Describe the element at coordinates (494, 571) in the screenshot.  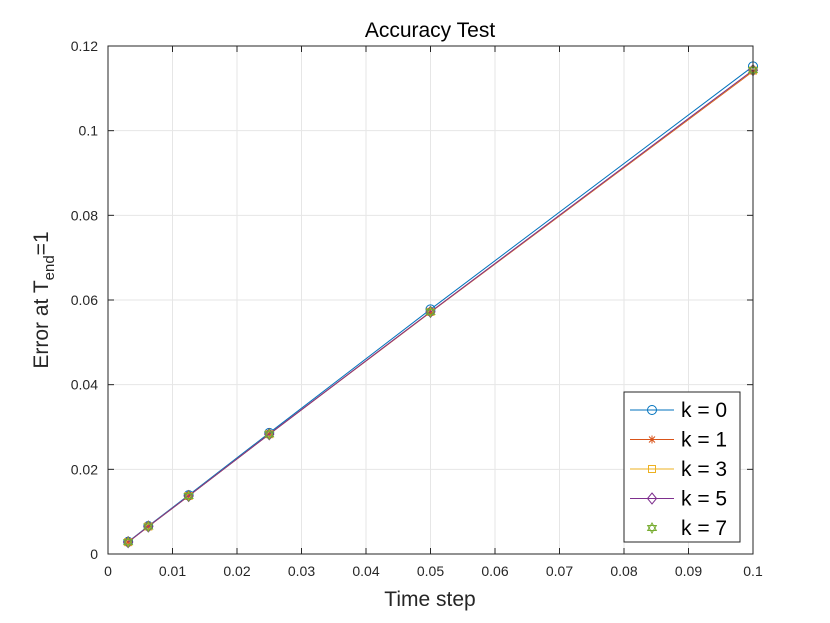
I see `x-tick-label: 0.06` at that location.